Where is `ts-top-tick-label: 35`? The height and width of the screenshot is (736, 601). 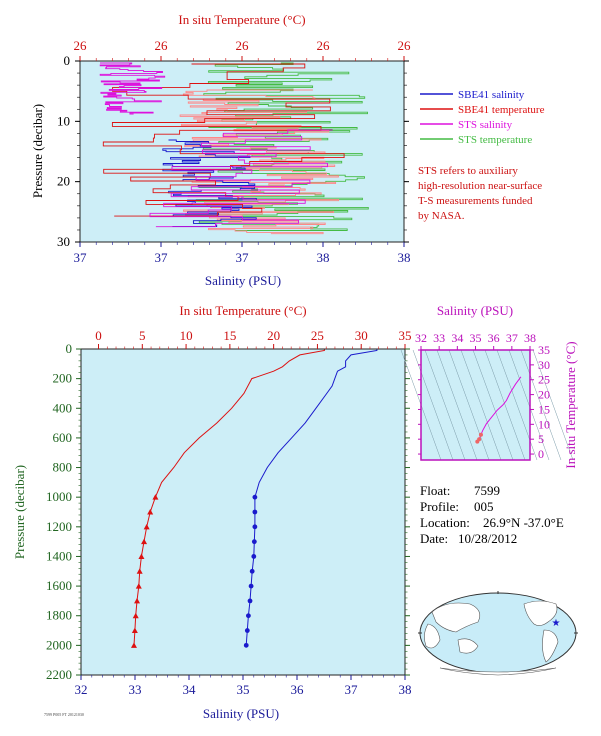
ts-top-tick-label: 35 is located at coordinates (476, 338).